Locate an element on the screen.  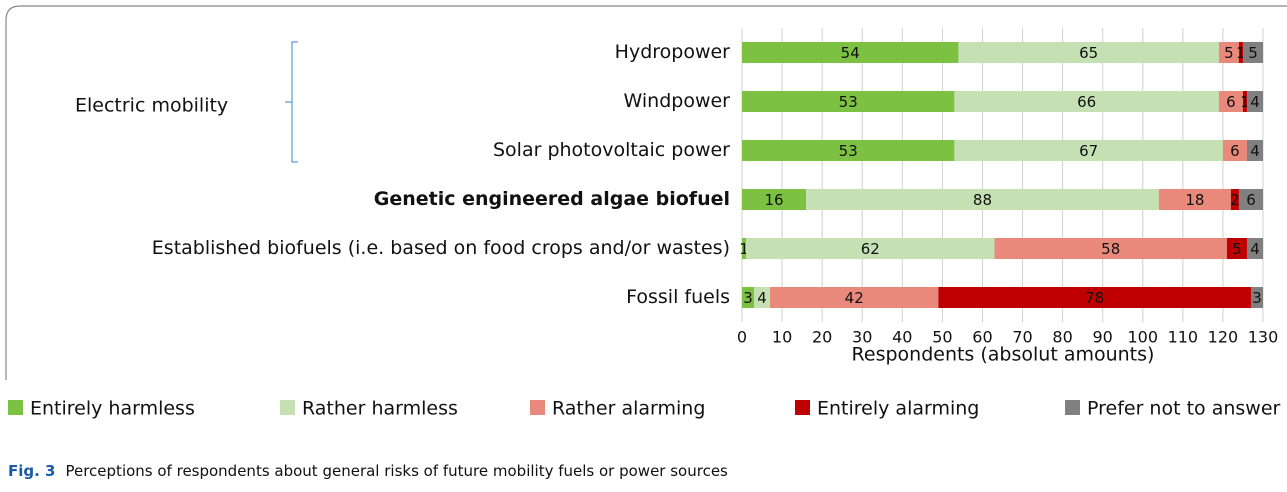
value-label: 67 is located at coordinates (1088, 151).